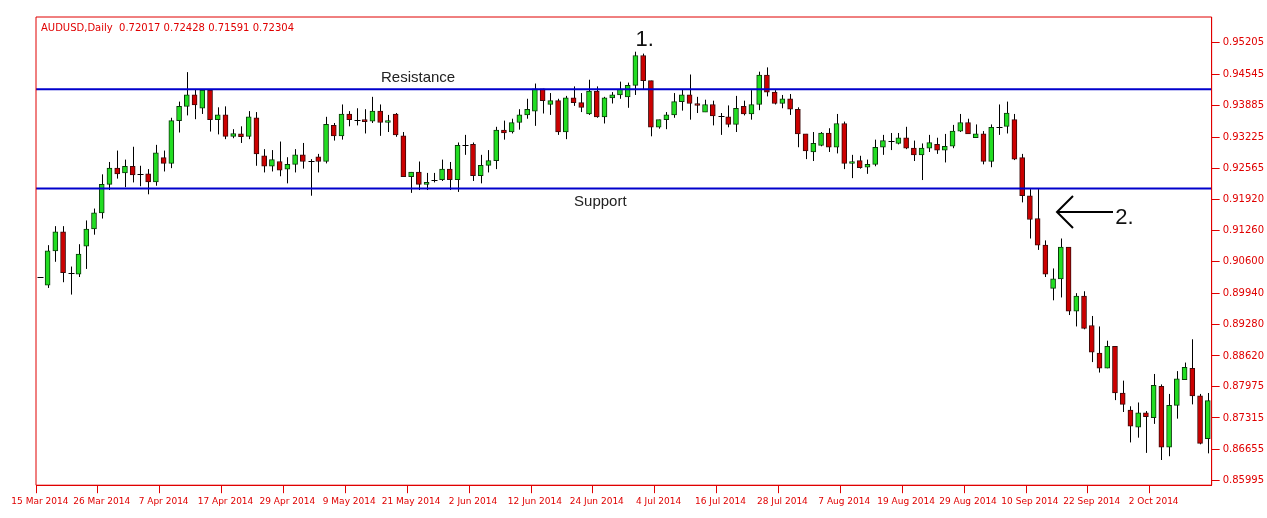 Image resolution: width=1267 pixels, height=518 pixels. I want to click on y-tick-label: 0.89940, so click(1243, 292).